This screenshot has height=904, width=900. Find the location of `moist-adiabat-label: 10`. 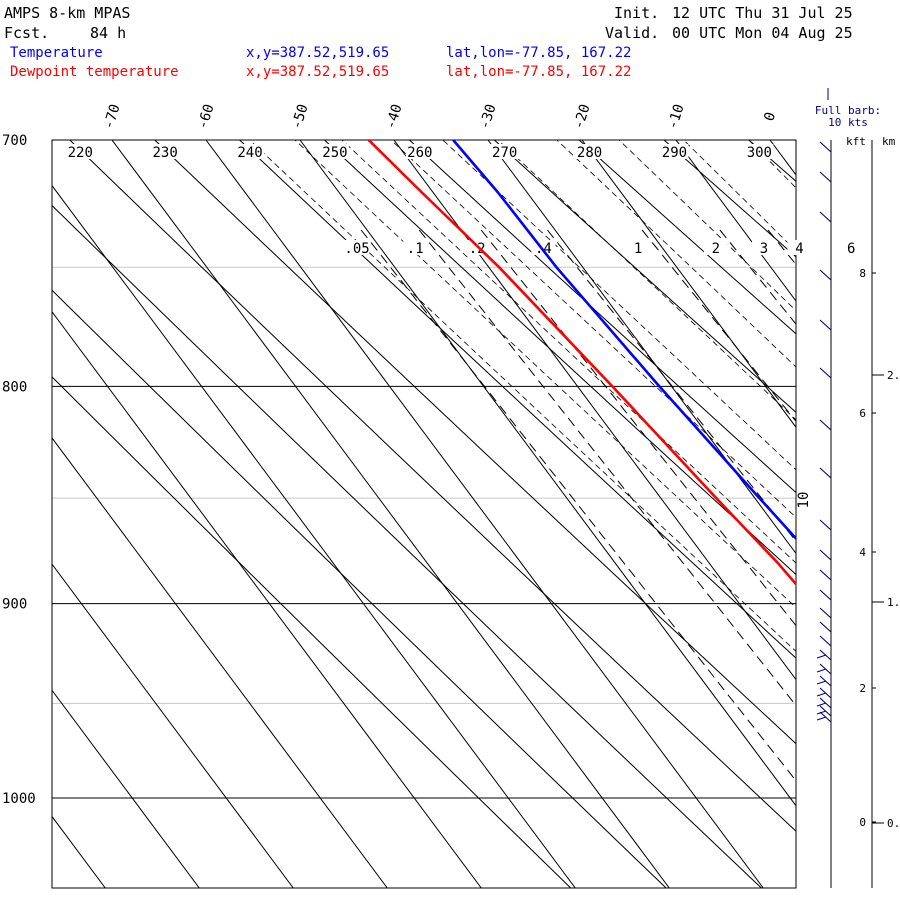

moist-adiabat-label: 10 is located at coordinates (804, 500).